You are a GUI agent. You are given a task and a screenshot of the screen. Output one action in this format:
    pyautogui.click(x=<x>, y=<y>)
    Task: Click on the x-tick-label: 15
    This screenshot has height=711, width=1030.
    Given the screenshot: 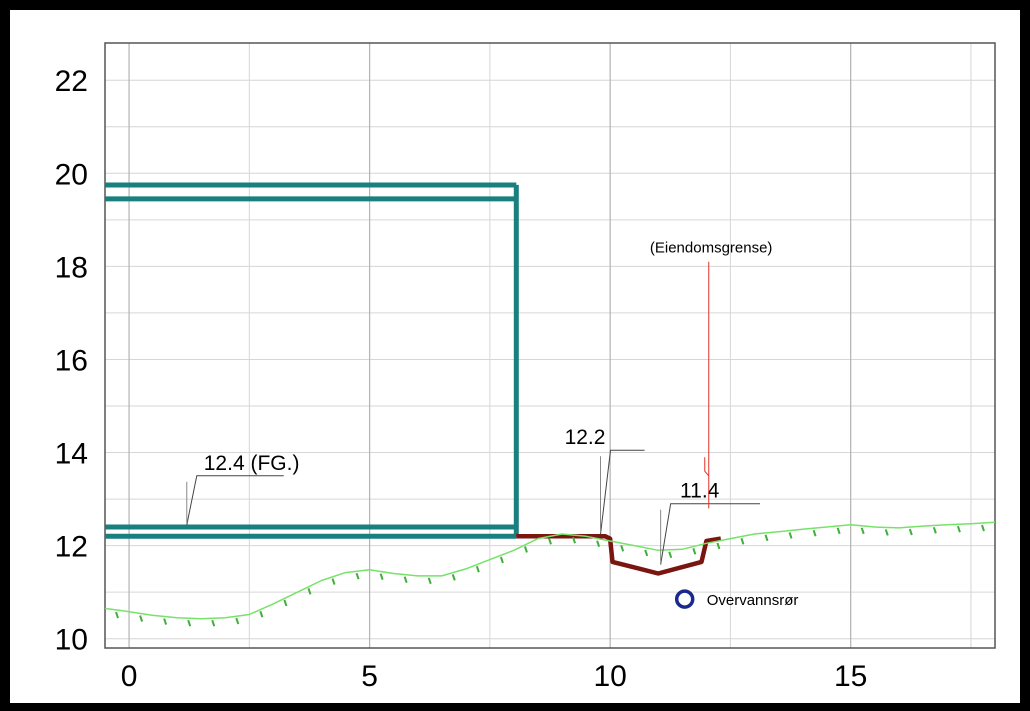 What is the action you would take?
    pyautogui.click(x=850, y=676)
    